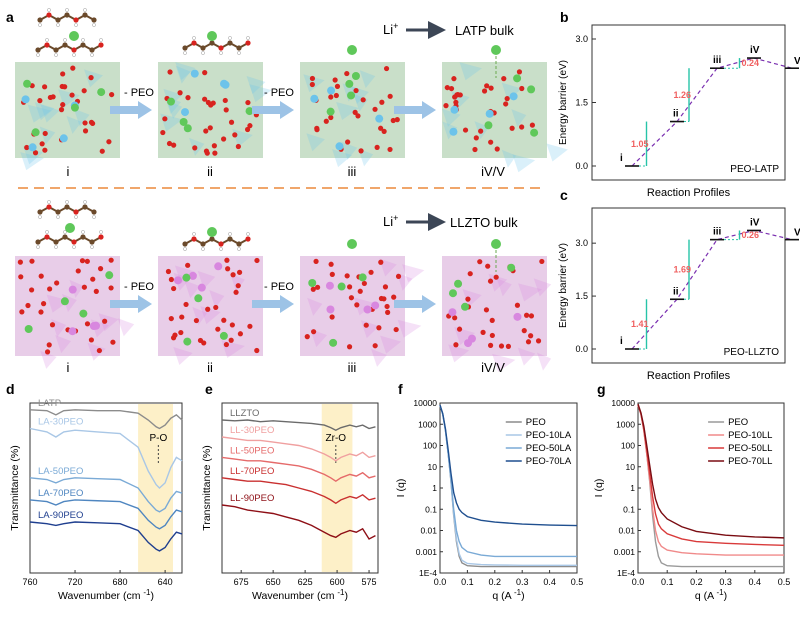 This screenshot has width=800, height=618. Describe the element at coordinates (210, 171) in the screenshot. I see `stage-label: ii` at that location.